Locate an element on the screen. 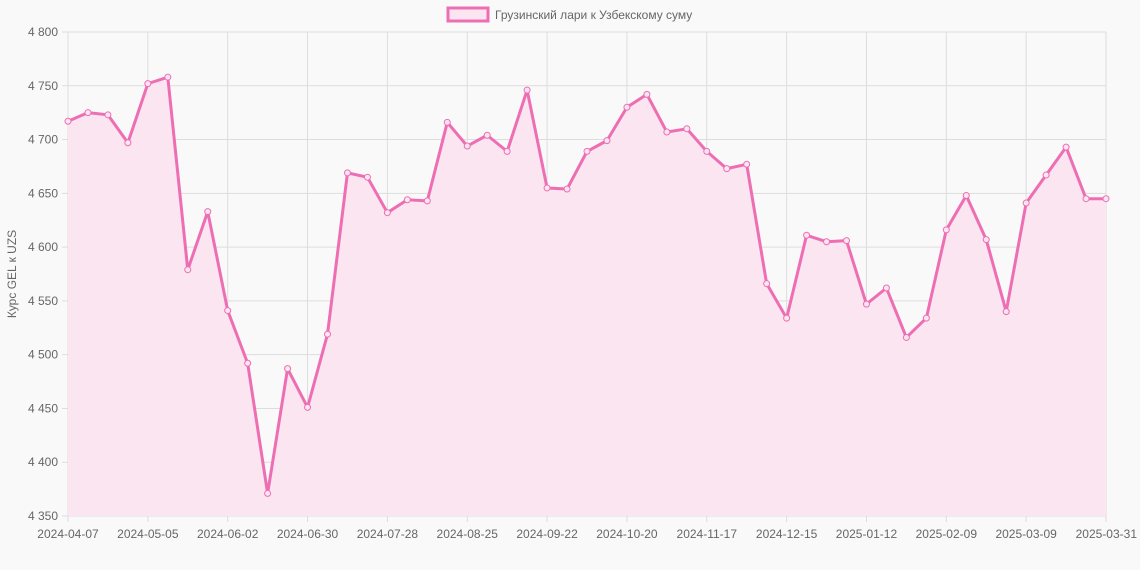 The height and width of the screenshot is (570, 1140). x-tick-label: 2025-03-31 is located at coordinates (1107, 534).